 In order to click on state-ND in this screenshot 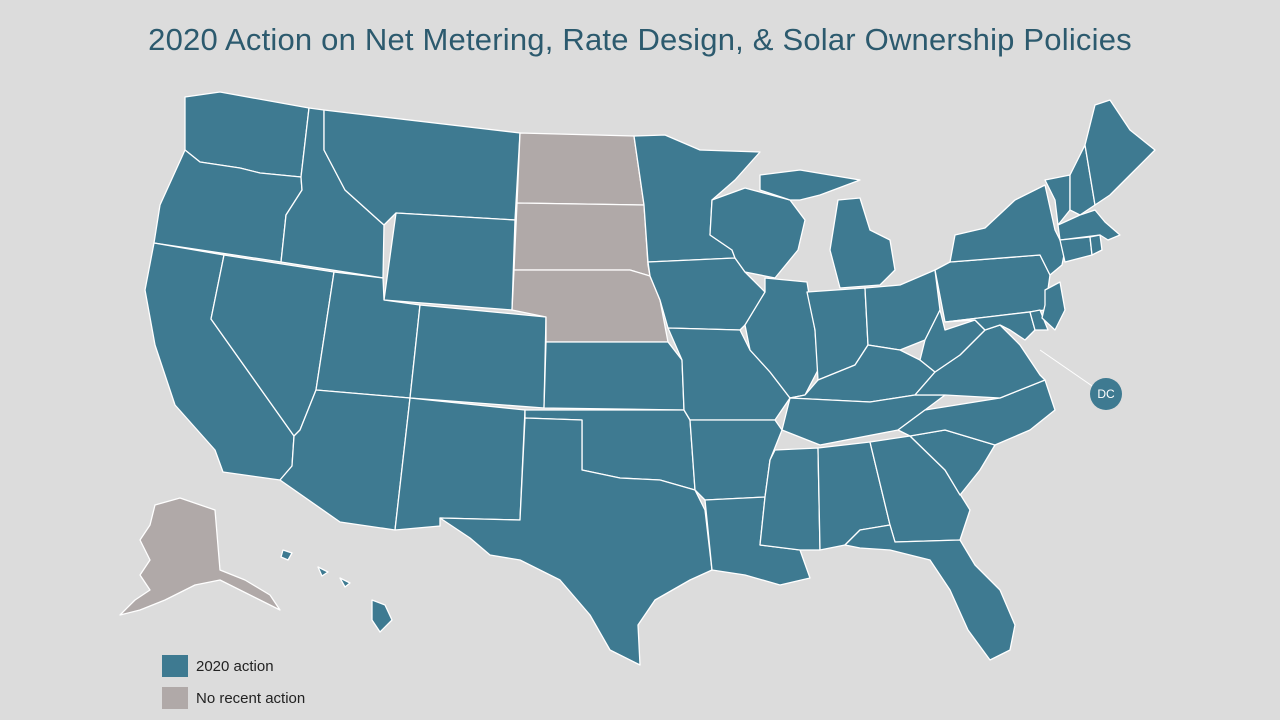, I will do `click(580, 169)`.